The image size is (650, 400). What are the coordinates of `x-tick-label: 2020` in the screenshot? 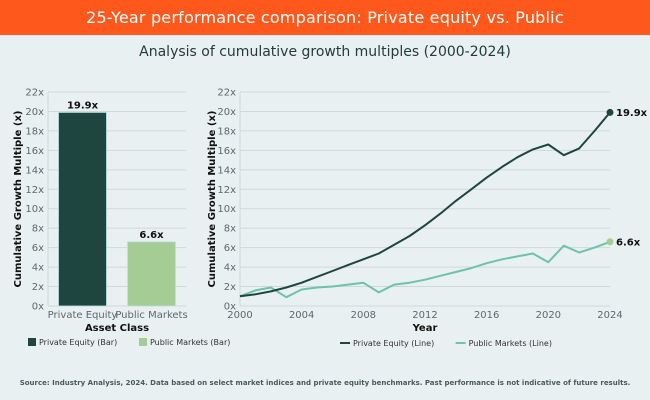 It's located at (548, 315).